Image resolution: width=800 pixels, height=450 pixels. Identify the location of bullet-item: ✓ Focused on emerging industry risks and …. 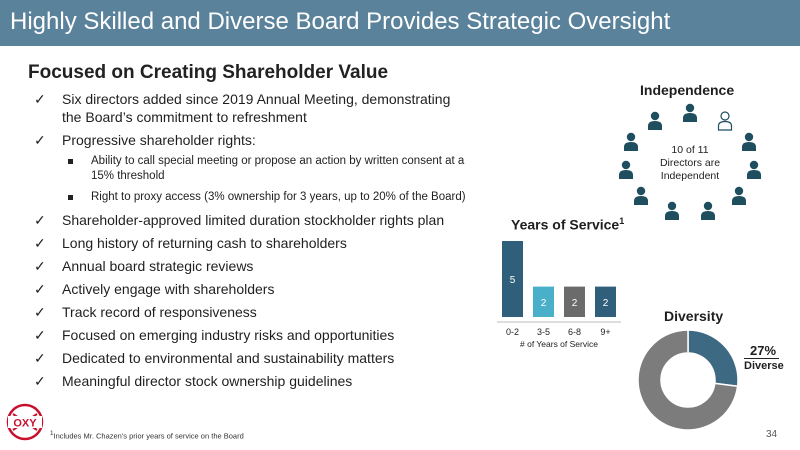
(250, 335).